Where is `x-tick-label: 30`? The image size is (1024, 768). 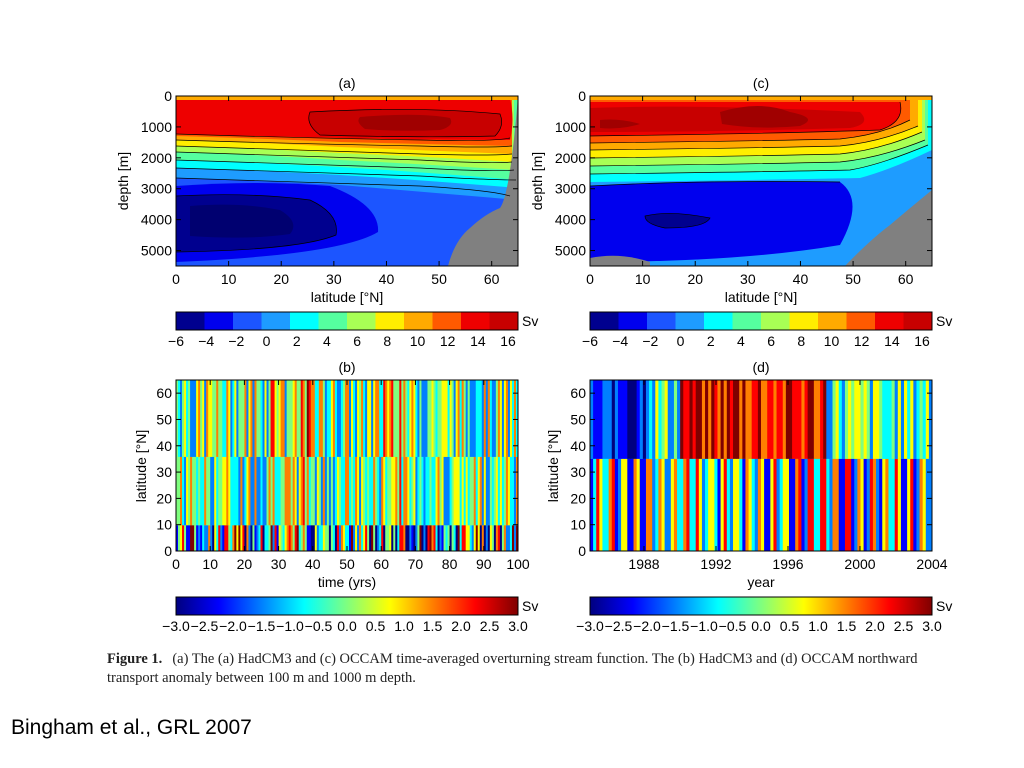 x-tick-label: 30 is located at coordinates (279, 564).